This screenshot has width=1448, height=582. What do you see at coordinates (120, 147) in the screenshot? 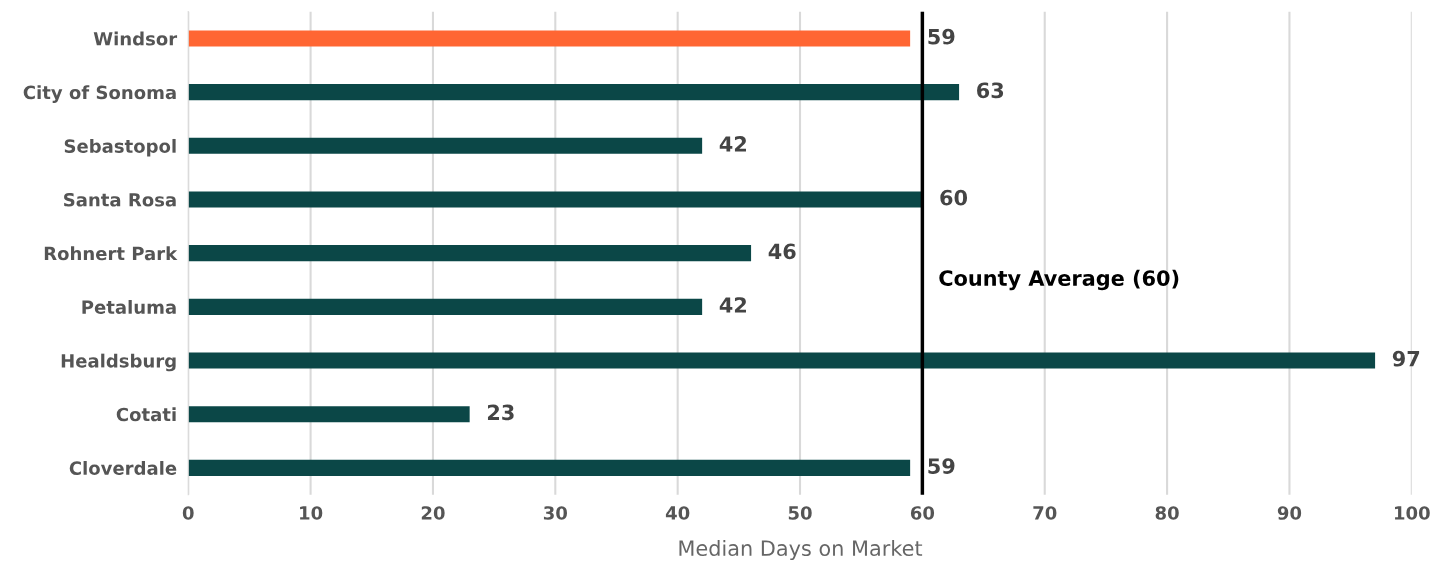
I see `y-tick-label: Sebastopol` at bounding box center [120, 147].